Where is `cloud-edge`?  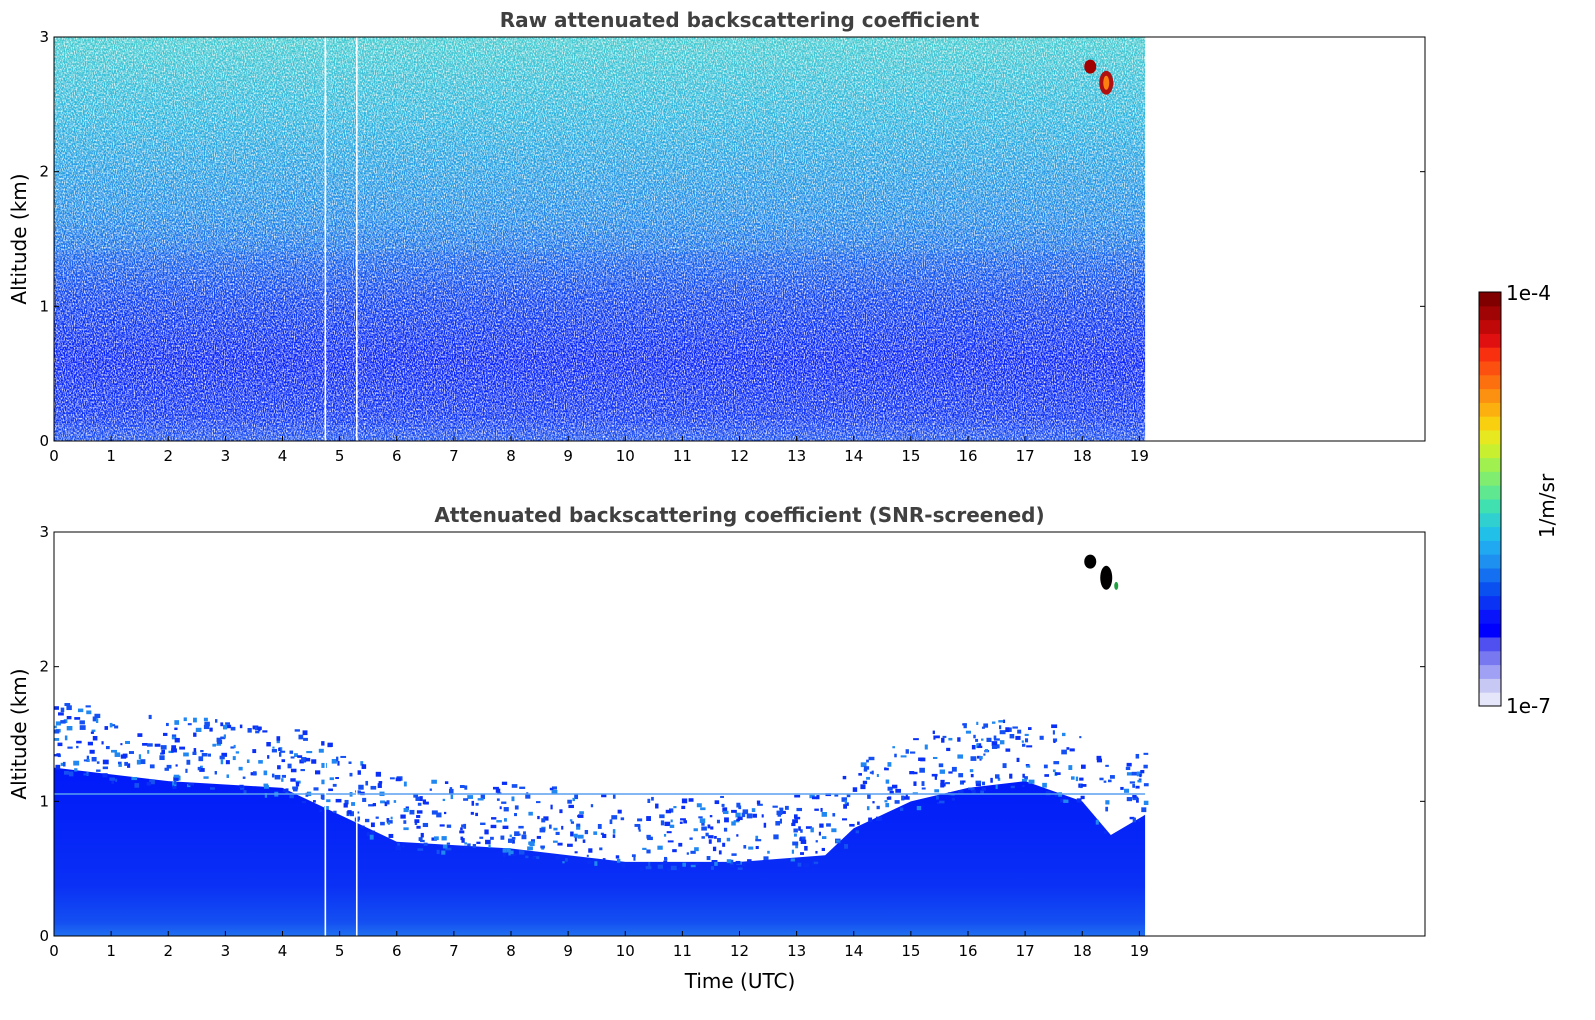 cloud-edge is located at coordinates (1116, 585).